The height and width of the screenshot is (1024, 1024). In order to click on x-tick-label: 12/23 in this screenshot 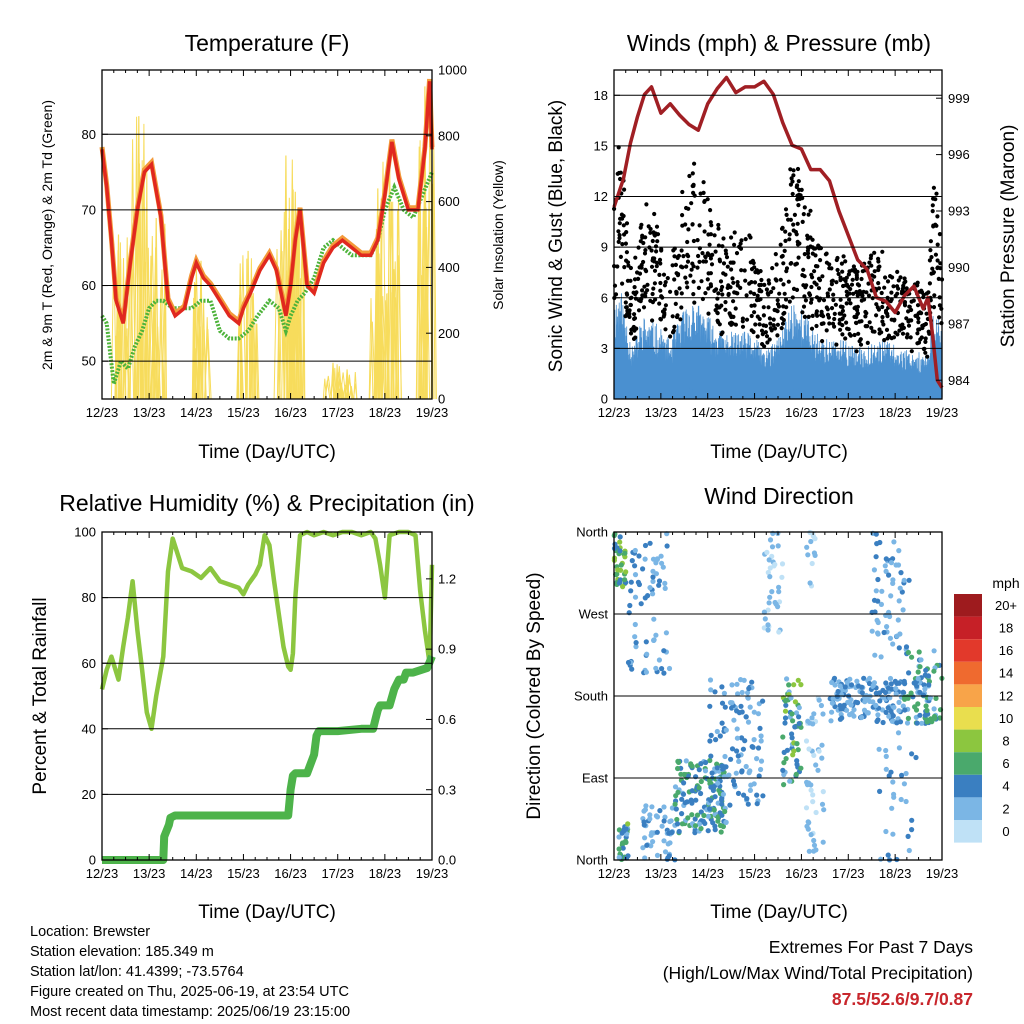, I will do `click(614, 873)`.